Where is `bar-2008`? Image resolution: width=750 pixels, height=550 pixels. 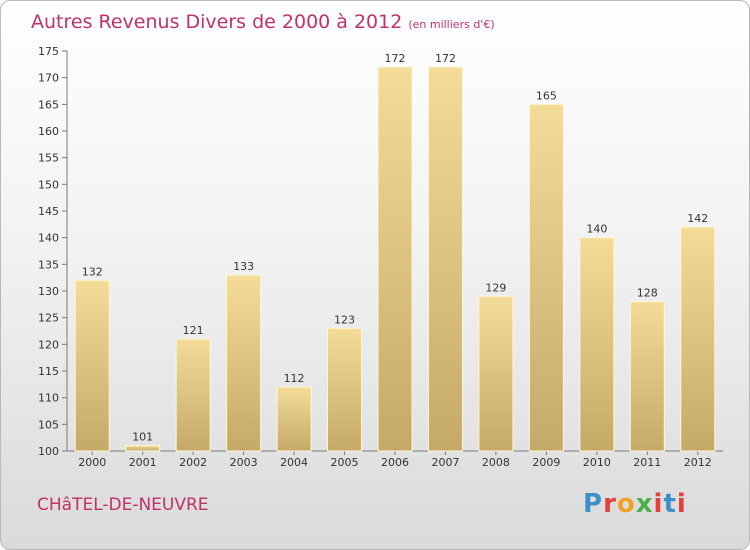
bar-2008 is located at coordinates (496, 373).